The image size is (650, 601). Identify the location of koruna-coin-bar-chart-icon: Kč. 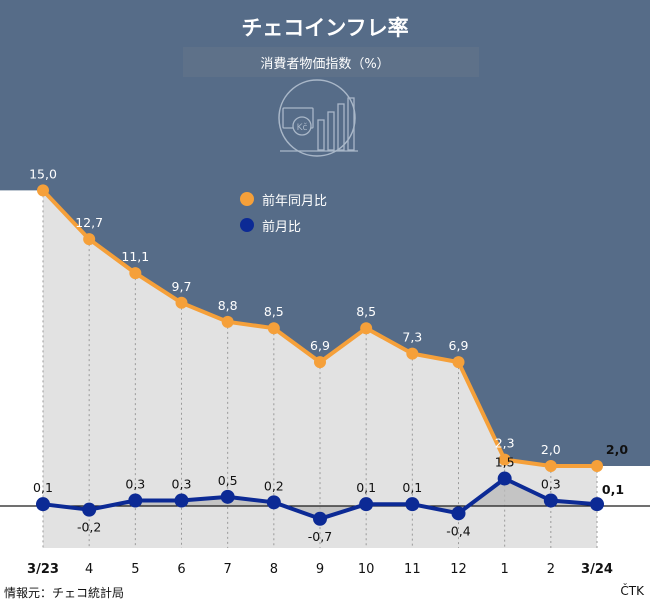
(318, 118).